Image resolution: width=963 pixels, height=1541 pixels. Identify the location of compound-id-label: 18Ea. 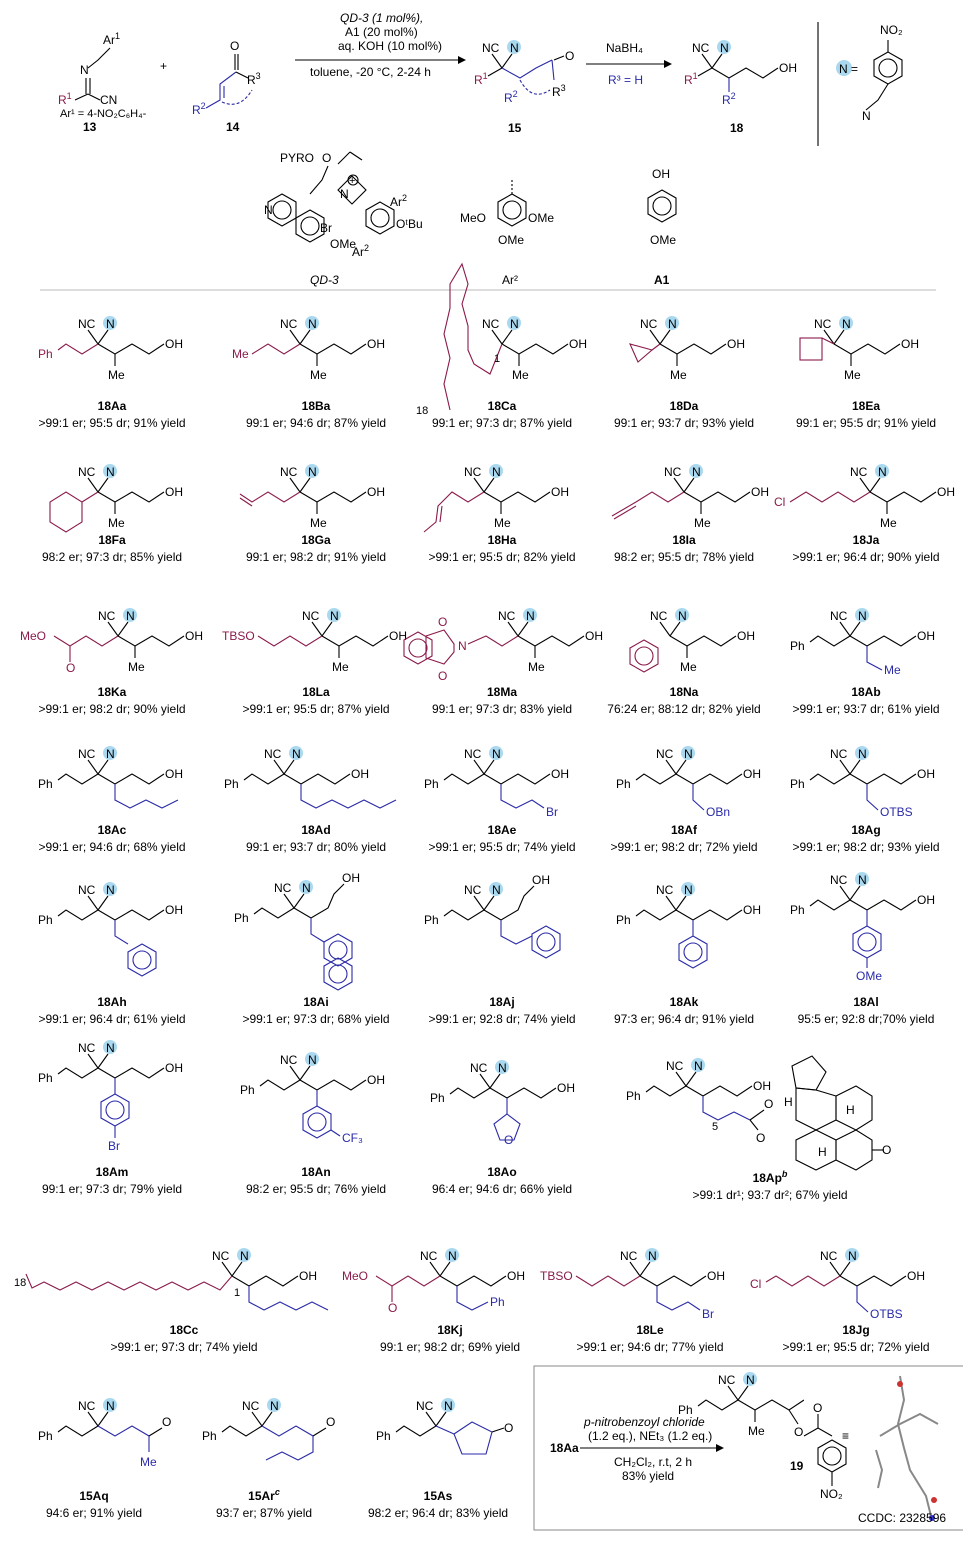
(866, 406).